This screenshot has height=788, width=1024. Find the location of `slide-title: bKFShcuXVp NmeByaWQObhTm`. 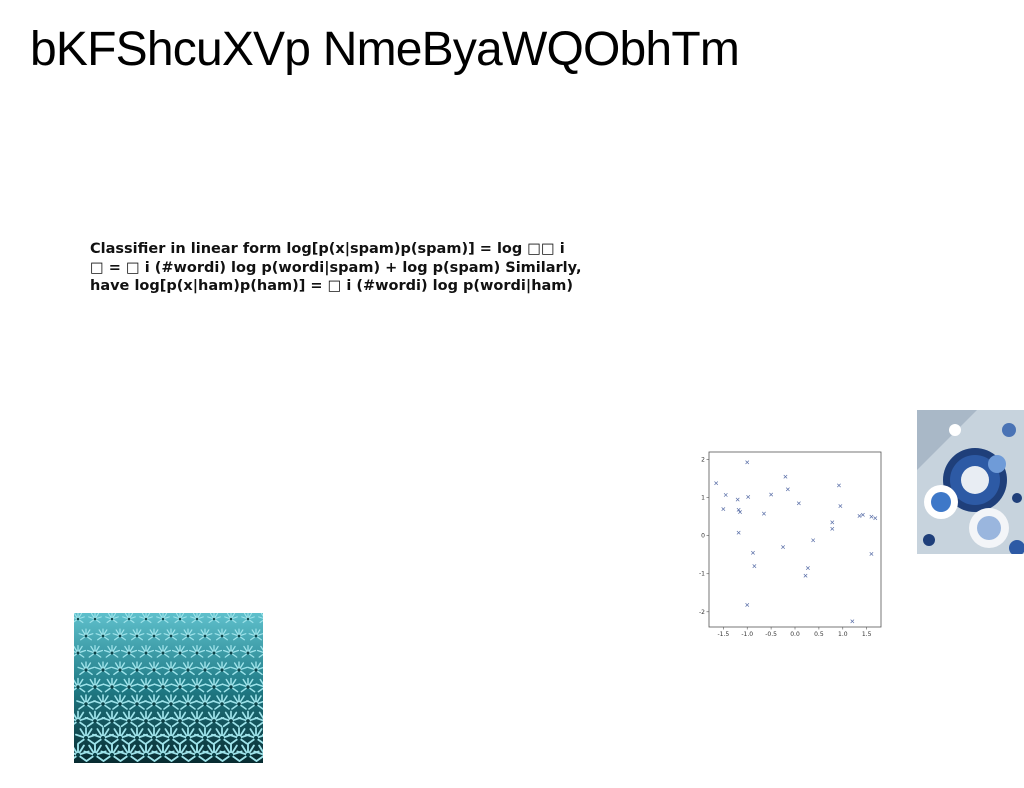

slide-title: bKFShcuXVp NmeByaWQObhTm is located at coordinates (385, 49).